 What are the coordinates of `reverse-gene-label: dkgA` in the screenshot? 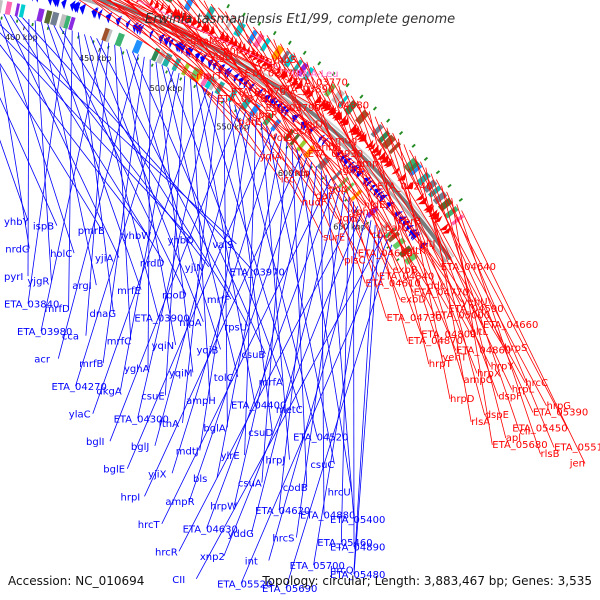 It's located at (108, 392).